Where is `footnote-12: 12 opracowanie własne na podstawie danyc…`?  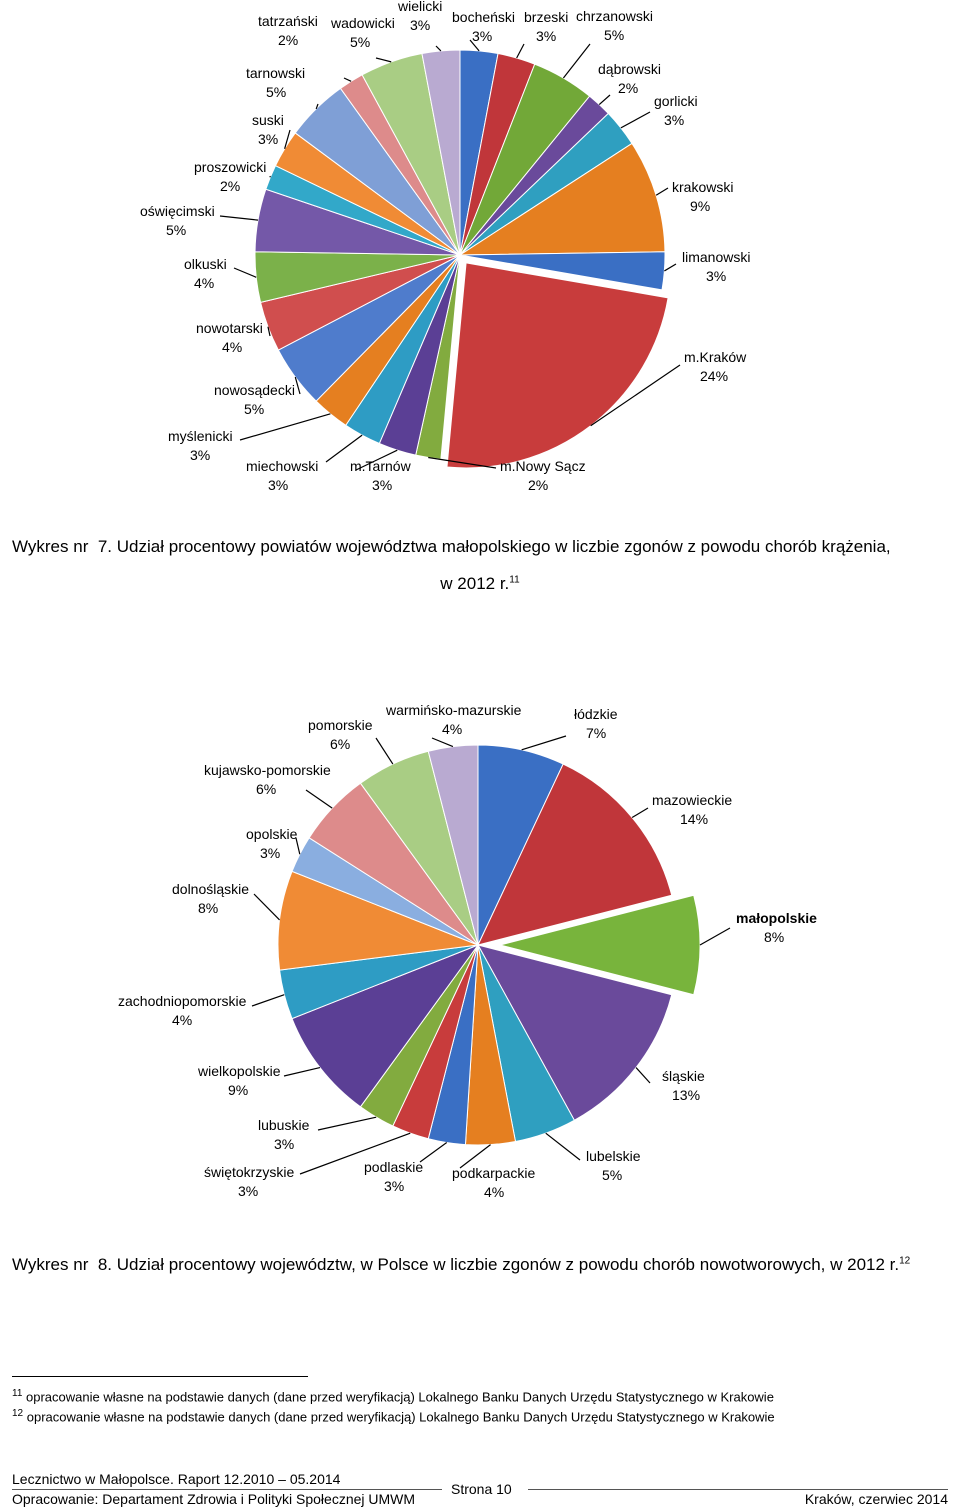 footnote-12: 12 opracowanie własne na podstawie danyc… is located at coordinates (393, 1416).